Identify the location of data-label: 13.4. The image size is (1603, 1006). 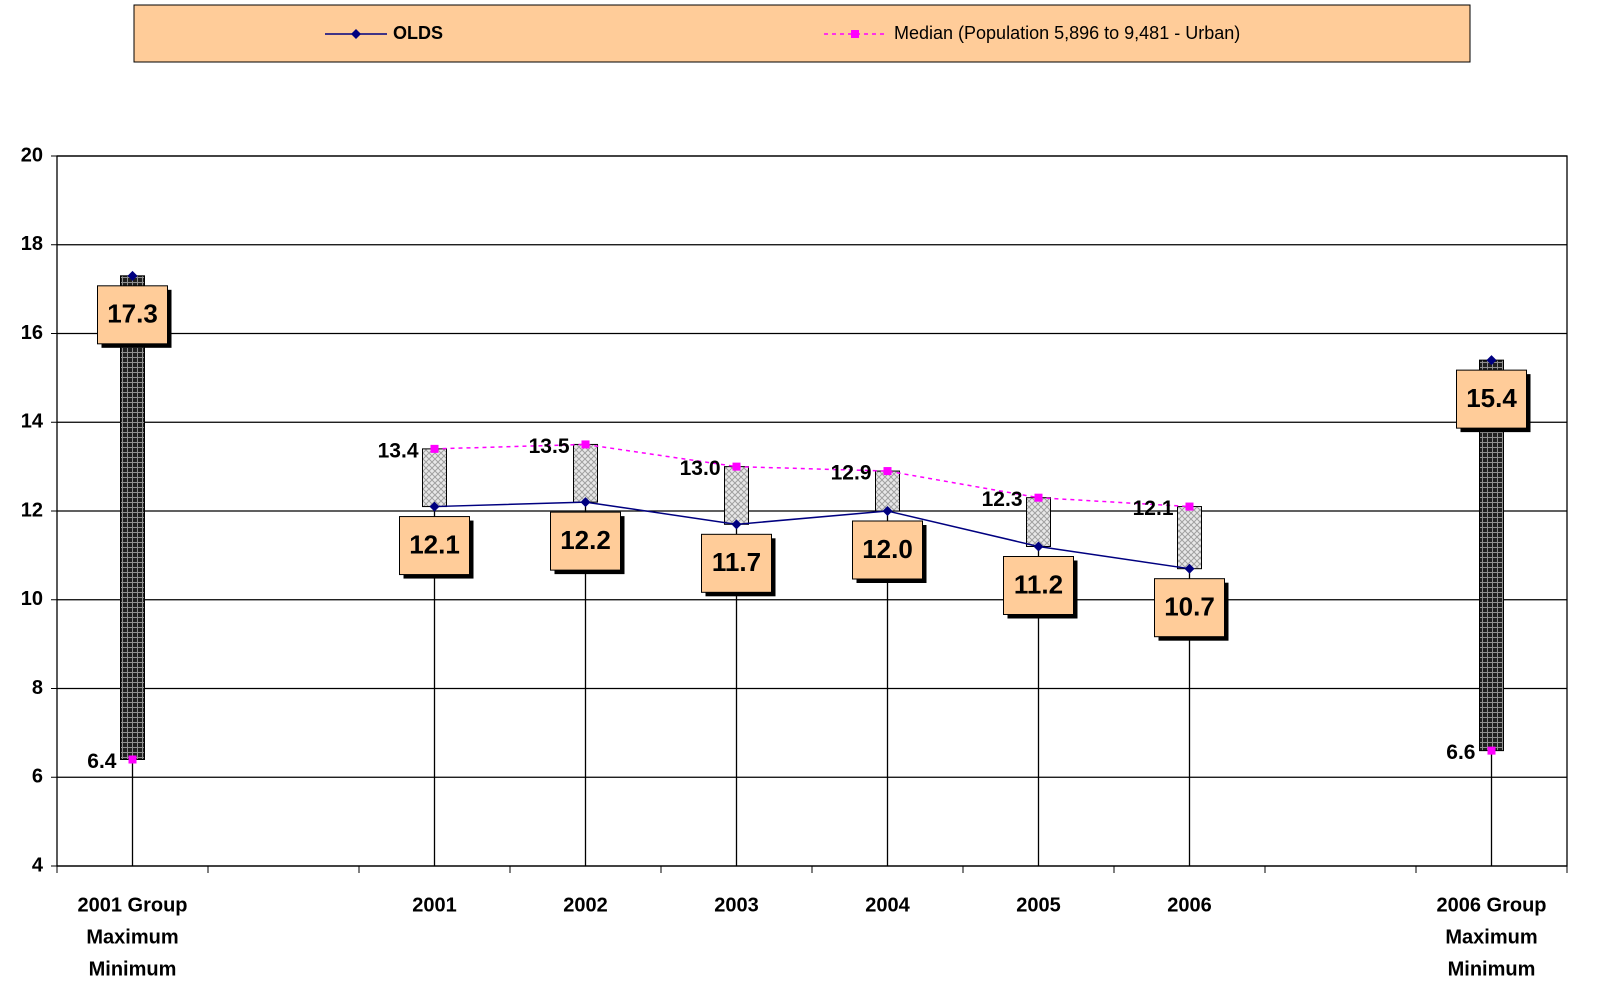
(398, 450).